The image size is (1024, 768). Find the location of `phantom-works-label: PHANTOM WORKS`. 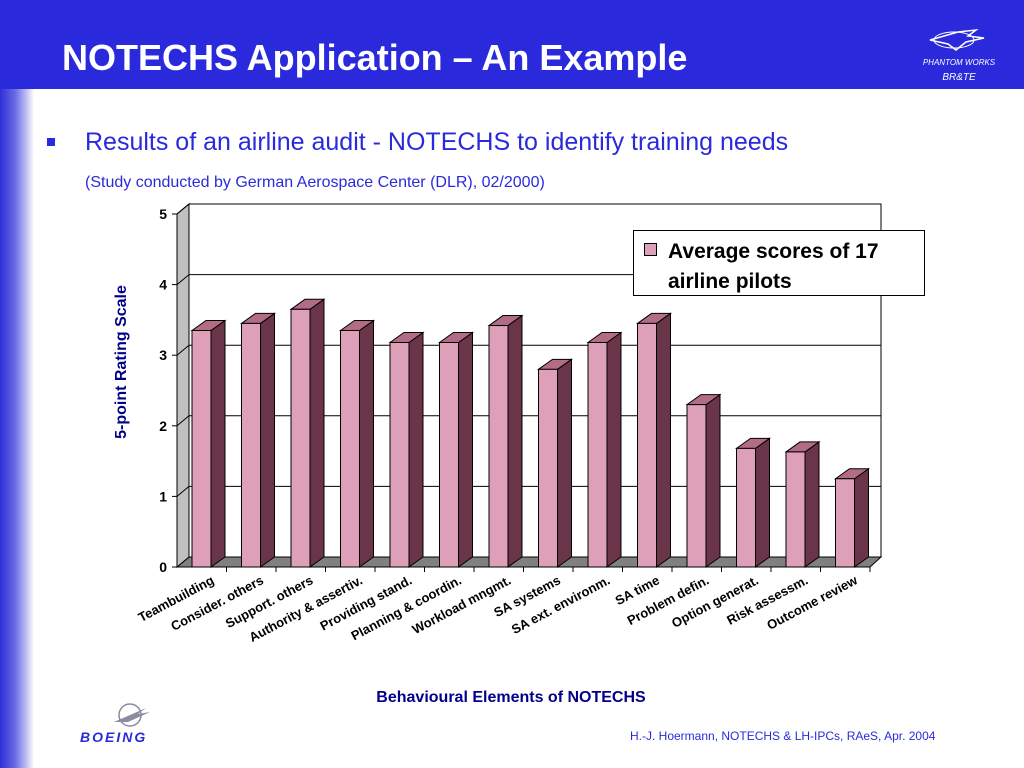

phantom-works-label: PHANTOM WORKS is located at coordinates (959, 62).